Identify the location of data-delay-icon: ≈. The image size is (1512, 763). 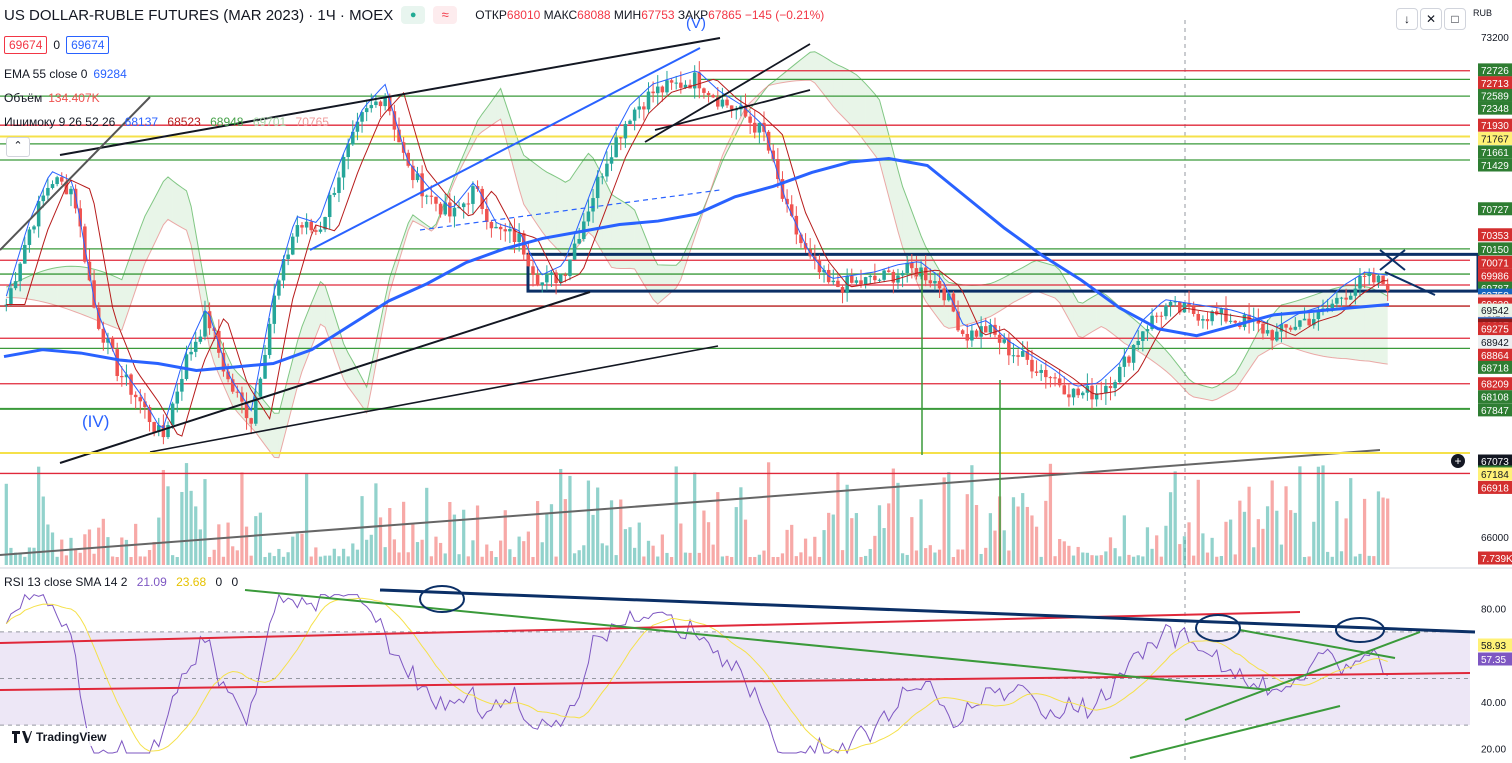
(445, 15).